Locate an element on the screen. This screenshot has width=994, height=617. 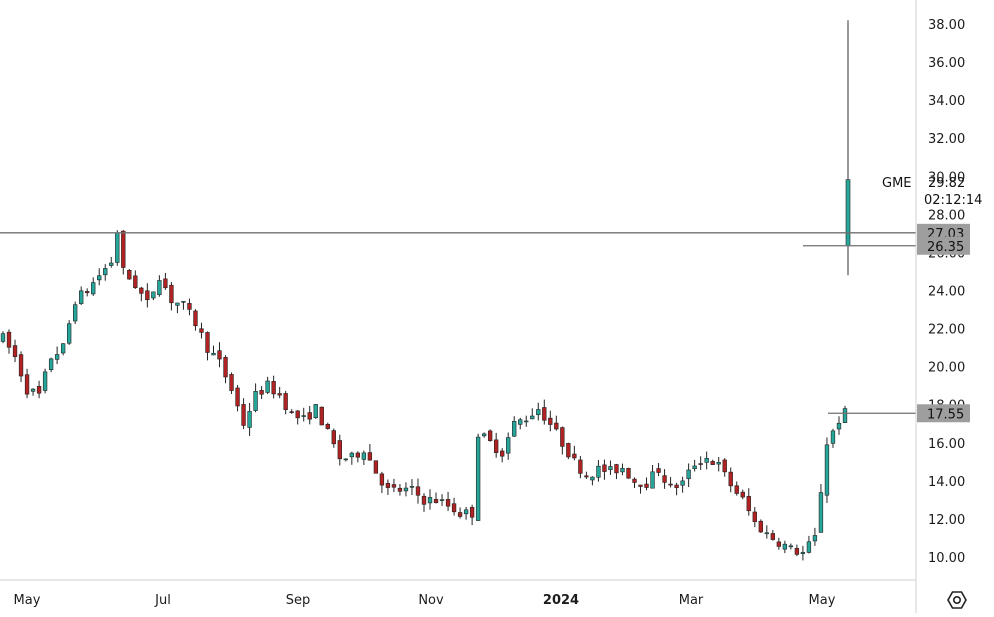
time-axis: May Jul Sep Nov 2024 Mar May is located at coordinates (458, 593).